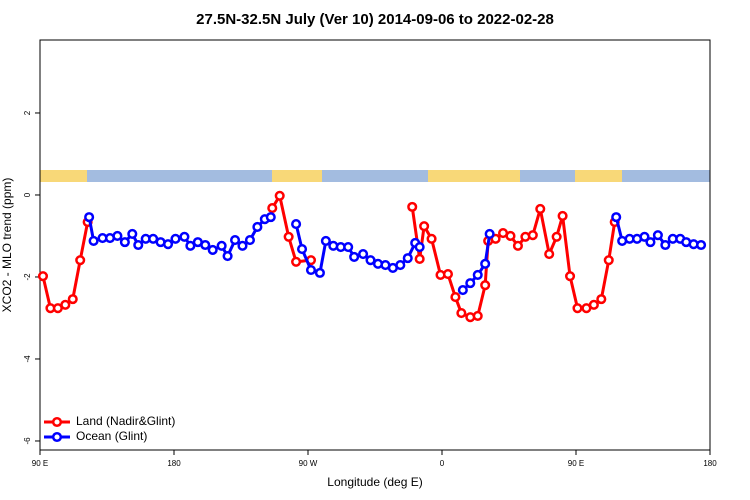  Describe the element at coordinates (27, 441) in the screenshot. I see `y-tick-label: -6` at that location.